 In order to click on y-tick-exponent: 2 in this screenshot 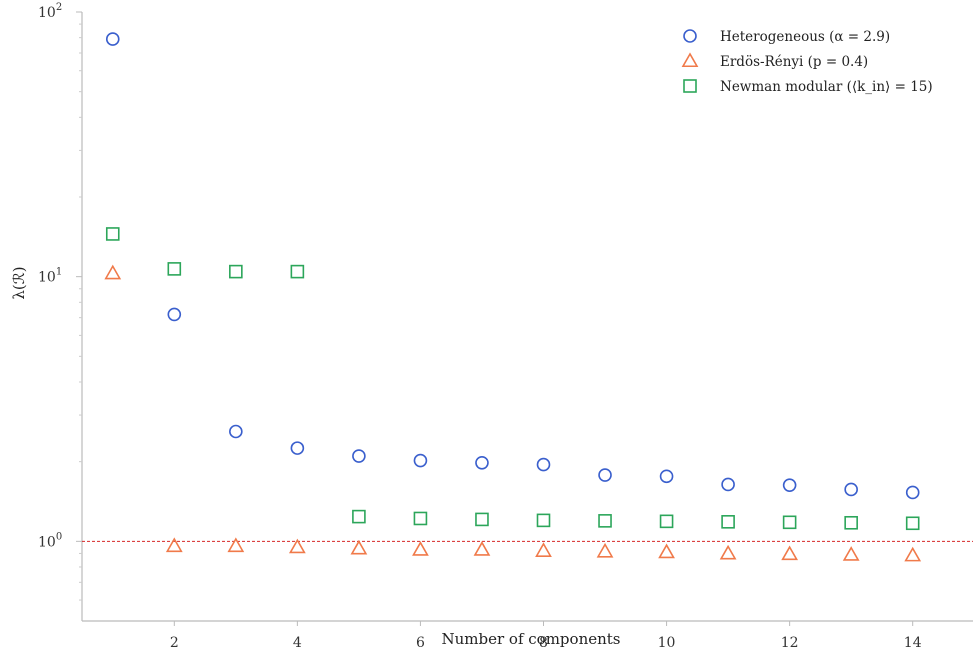, I will do `click(59, 7)`.